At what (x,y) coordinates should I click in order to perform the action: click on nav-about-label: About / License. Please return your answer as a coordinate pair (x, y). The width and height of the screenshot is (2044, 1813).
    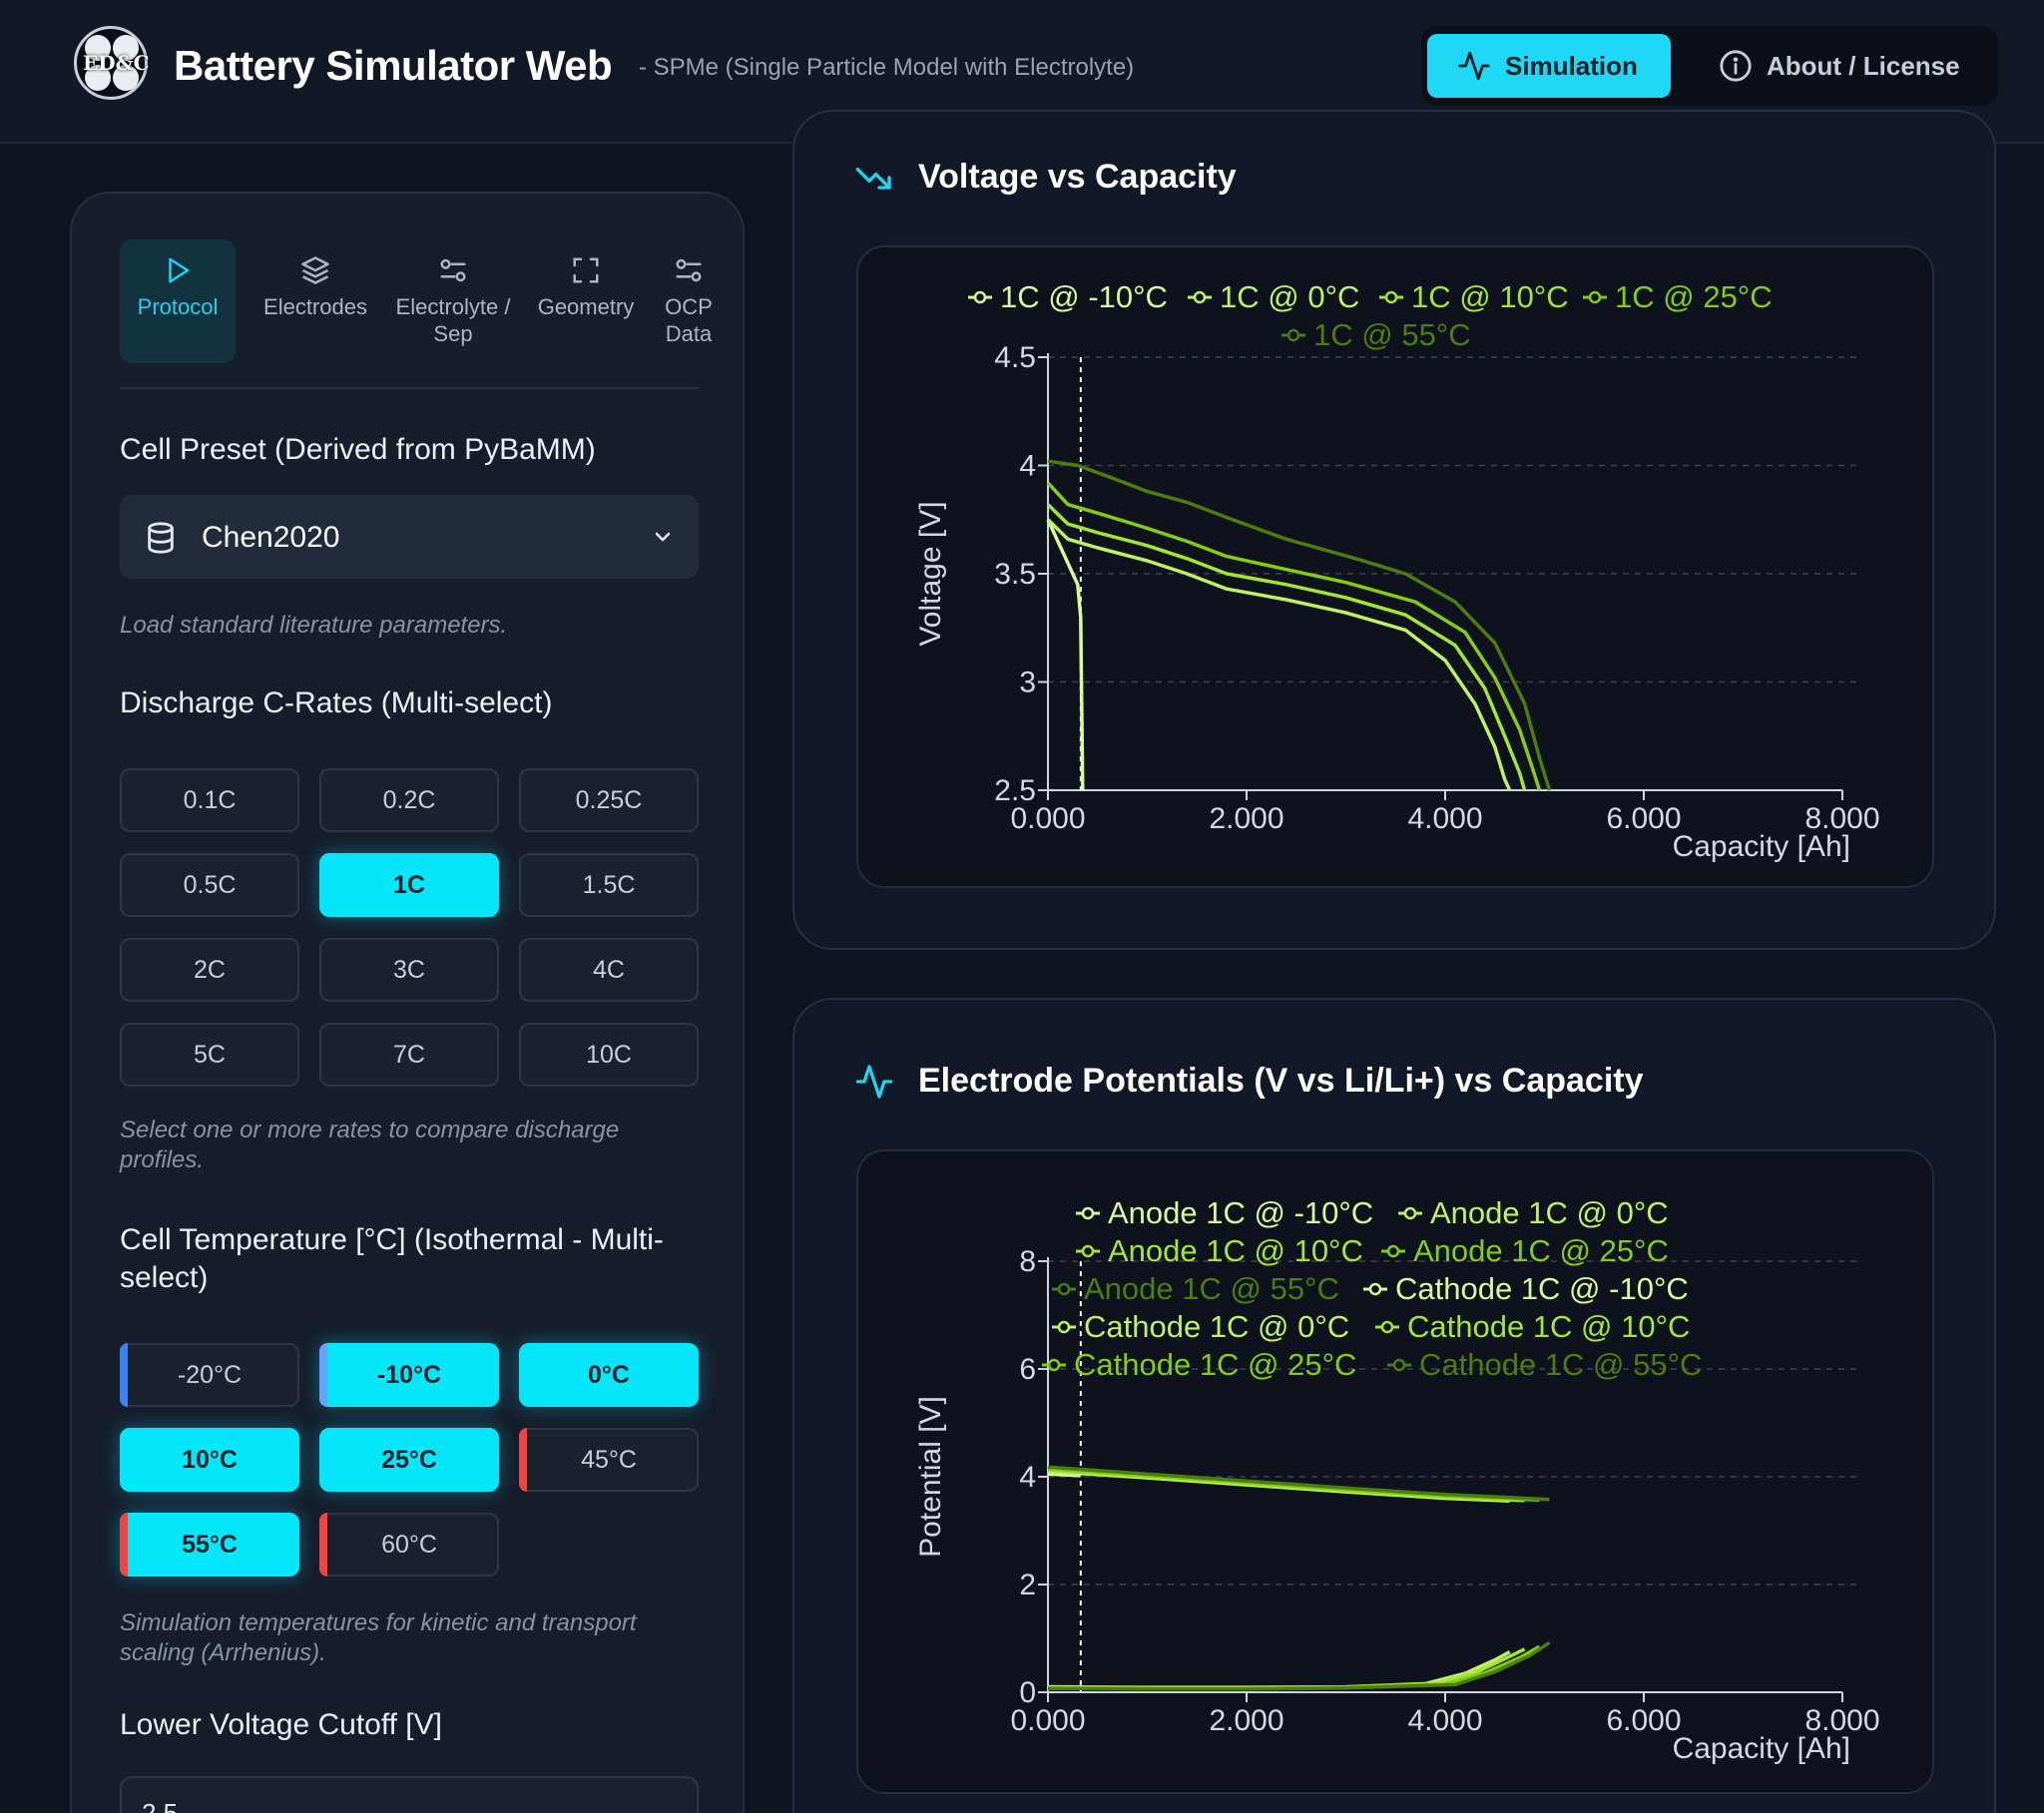
    Looking at the image, I should click on (1863, 65).